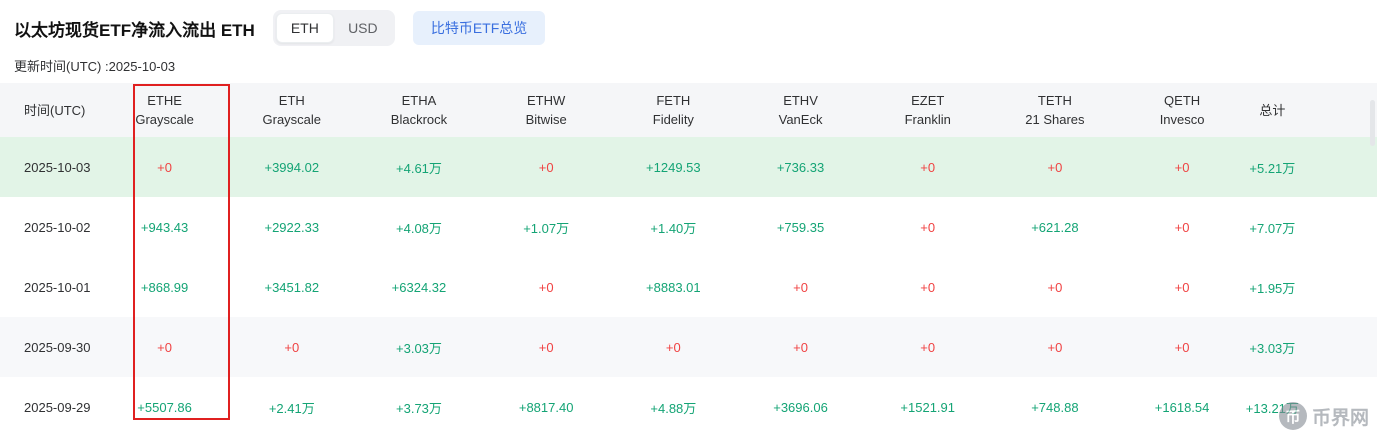  I want to click on flow-value-cell: +1.95万, so click(1272, 288).